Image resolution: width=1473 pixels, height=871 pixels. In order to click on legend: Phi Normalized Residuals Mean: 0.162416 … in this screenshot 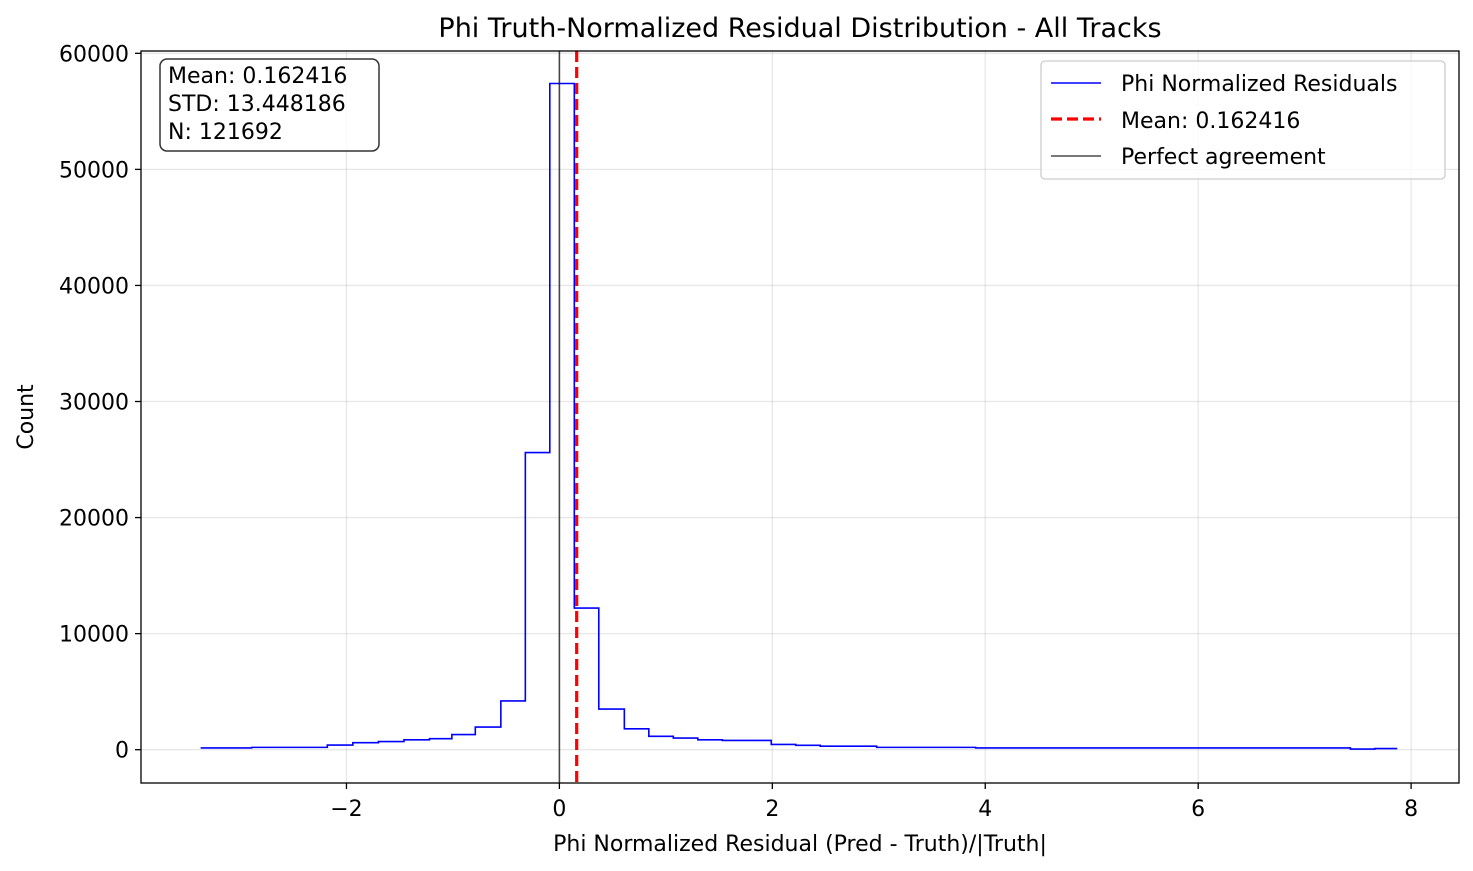, I will do `click(1243, 120)`.